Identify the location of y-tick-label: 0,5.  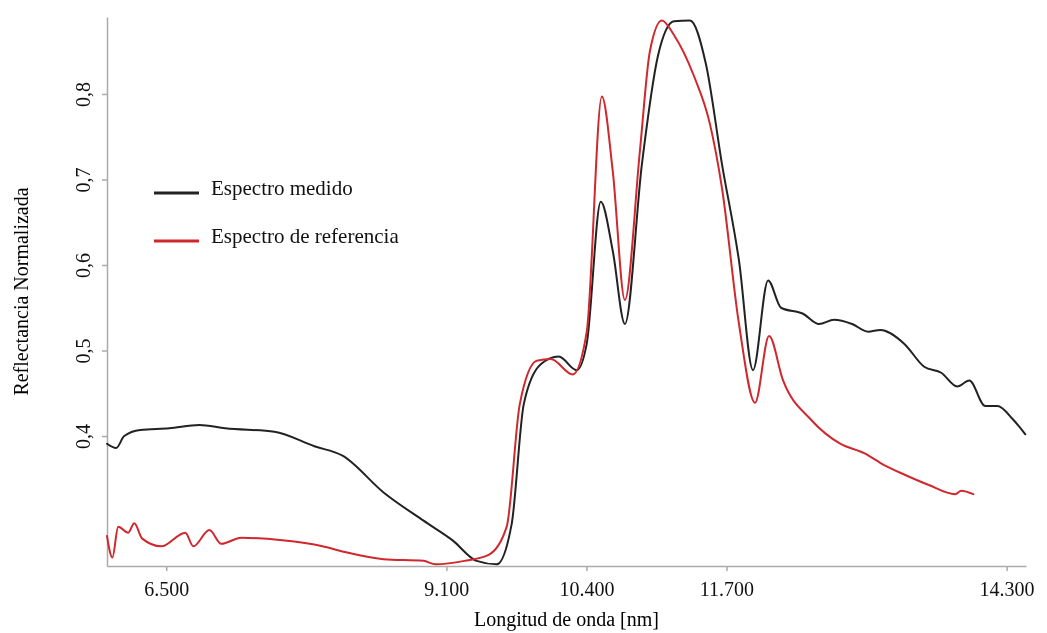
(83, 351).